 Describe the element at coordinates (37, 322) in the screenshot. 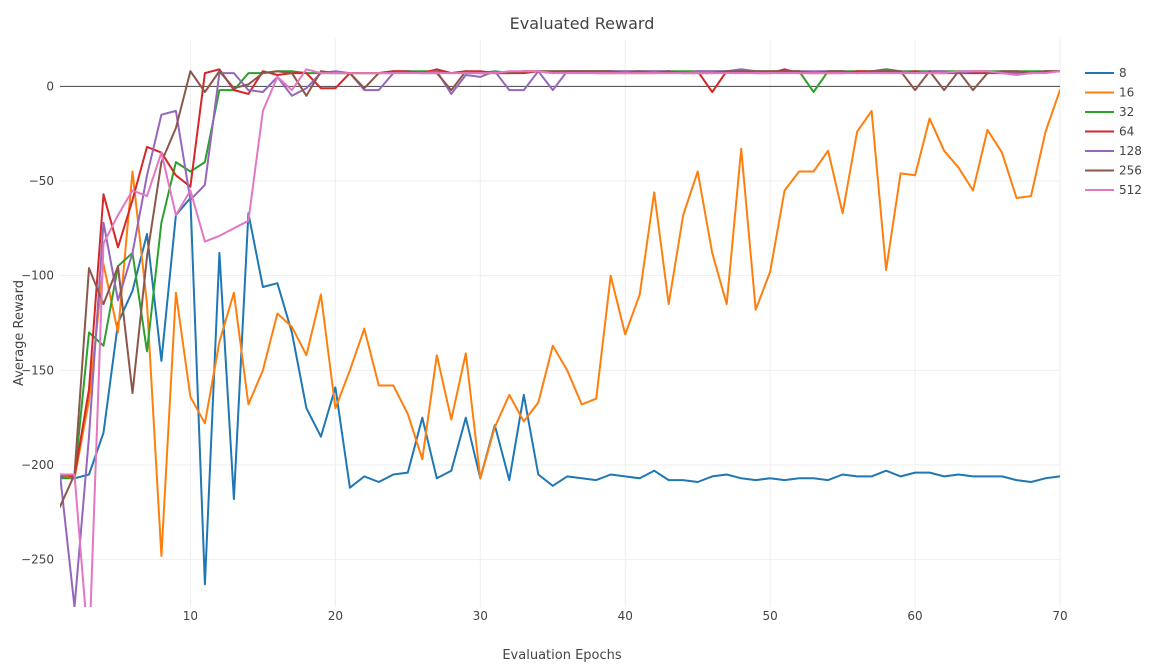

I see `y-axis-ticks: 0 −50 −100 −150 −200 −250` at that location.